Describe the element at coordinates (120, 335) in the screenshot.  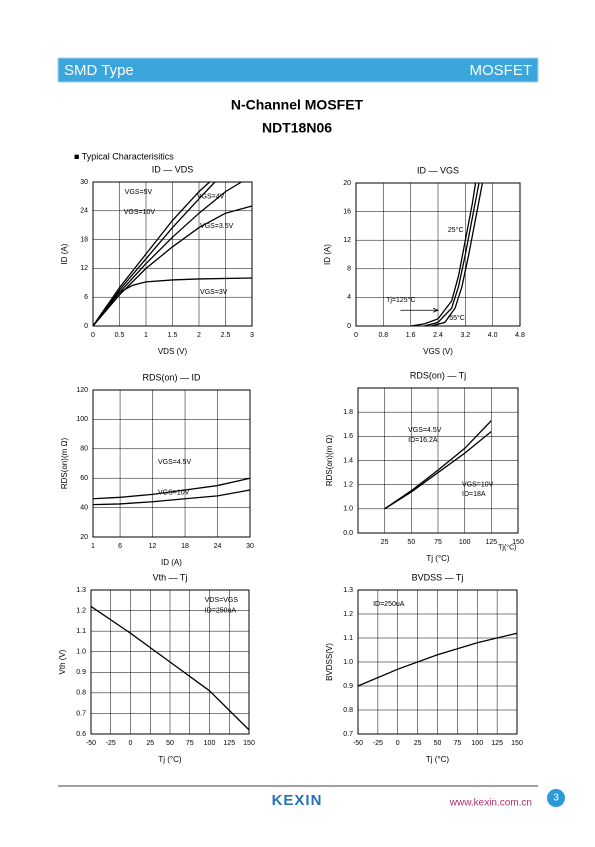
I see `x-tick-label: 0.5` at that location.